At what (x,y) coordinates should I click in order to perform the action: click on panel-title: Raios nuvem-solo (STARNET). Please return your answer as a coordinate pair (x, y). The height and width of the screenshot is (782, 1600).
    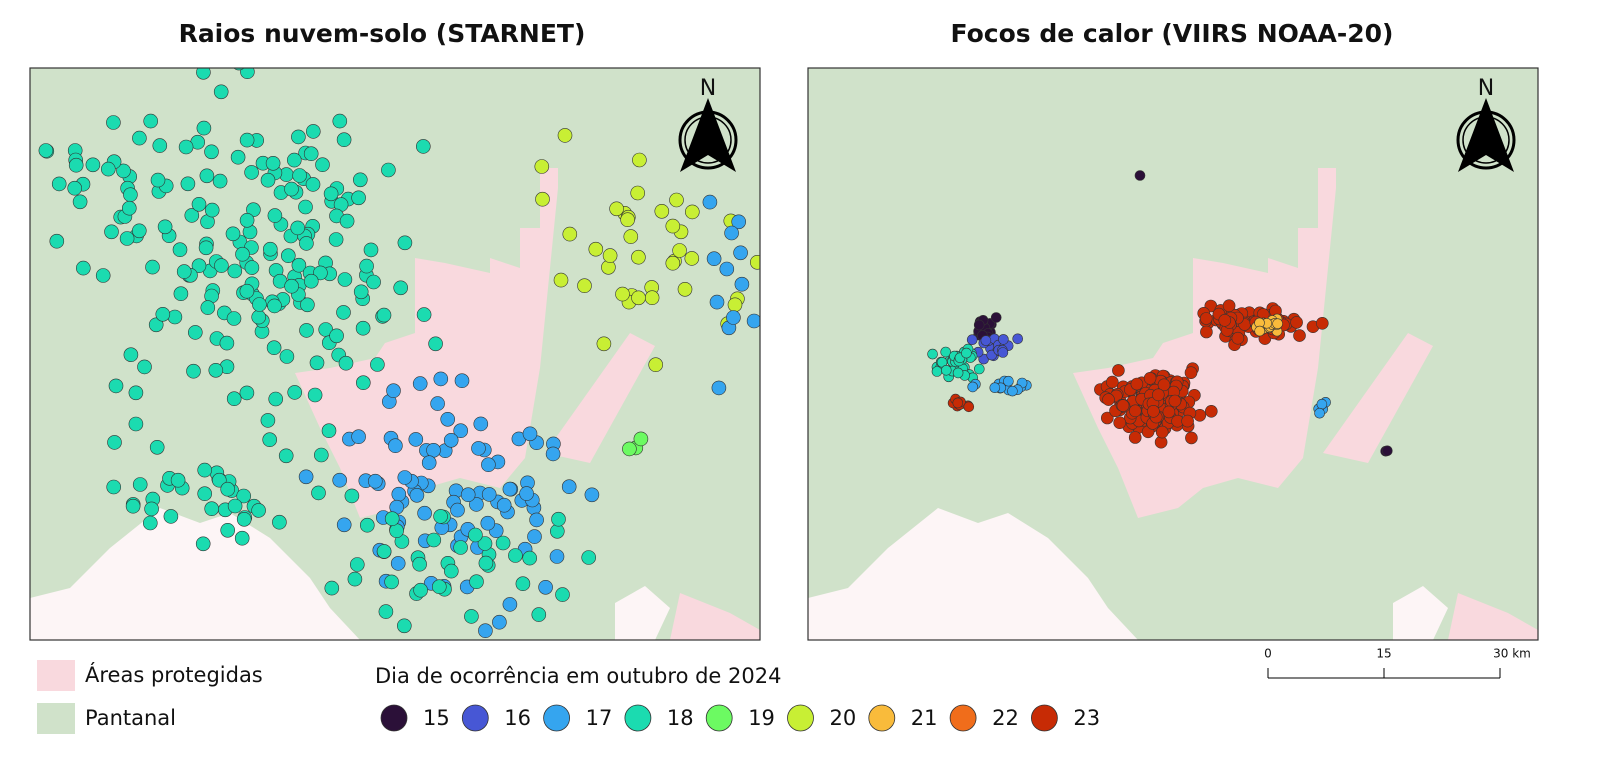
    Looking at the image, I should click on (382, 33).